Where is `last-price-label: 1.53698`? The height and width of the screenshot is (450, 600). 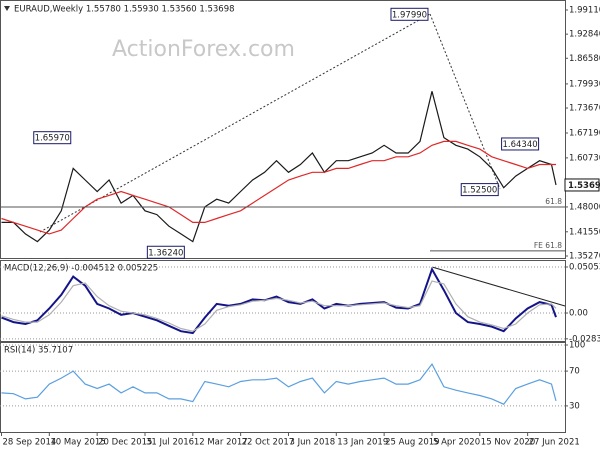
last-price-label: 1.53698 is located at coordinates (584, 186).